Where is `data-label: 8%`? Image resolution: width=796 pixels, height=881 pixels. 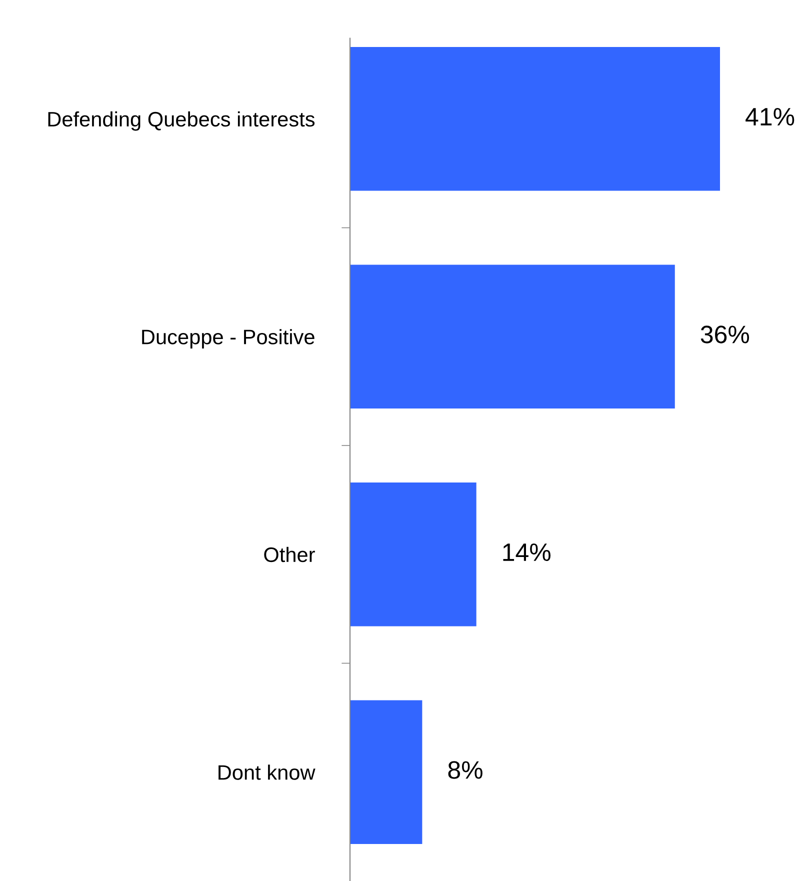 data-label: 8% is located at coordinates (465, 770).